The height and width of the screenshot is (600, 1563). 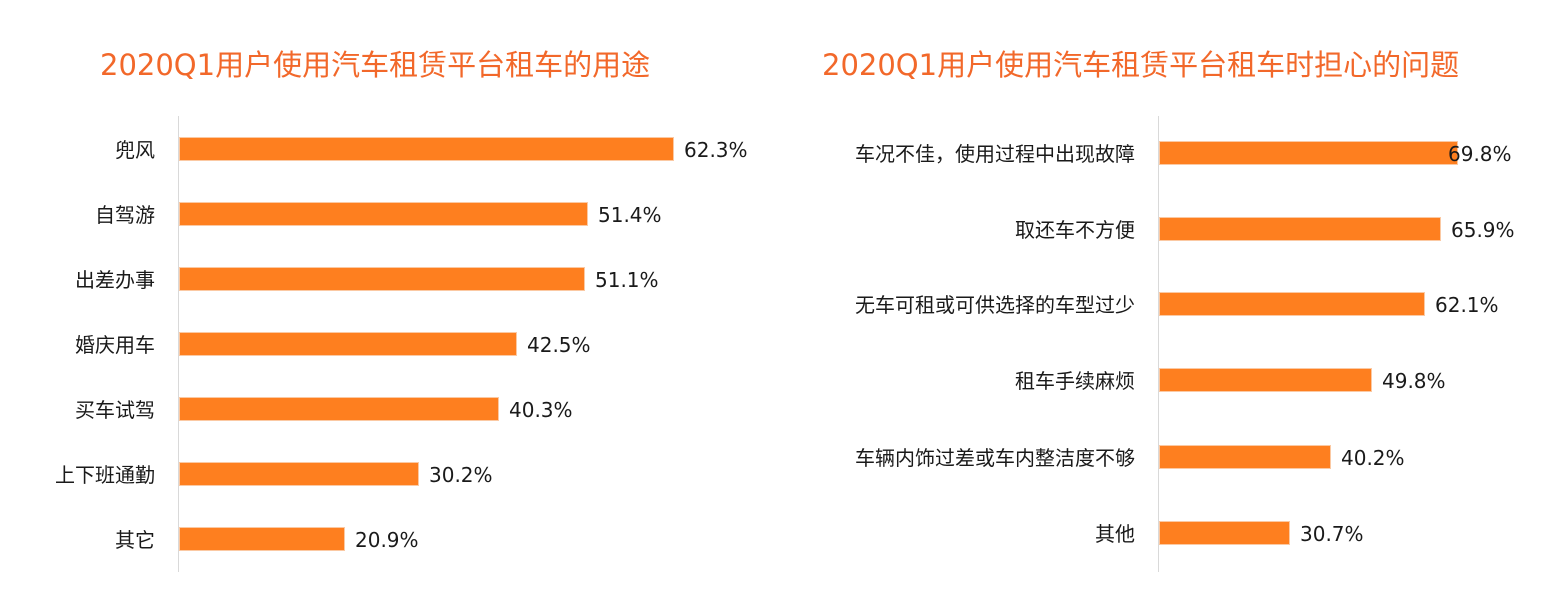 What do you see at coordinates (1141, 65) in the screenshot?
I see `chart-title: 2020Q1用户使用汽车租赁平台租车时担心的问题` at bounding box center [1141, 65].